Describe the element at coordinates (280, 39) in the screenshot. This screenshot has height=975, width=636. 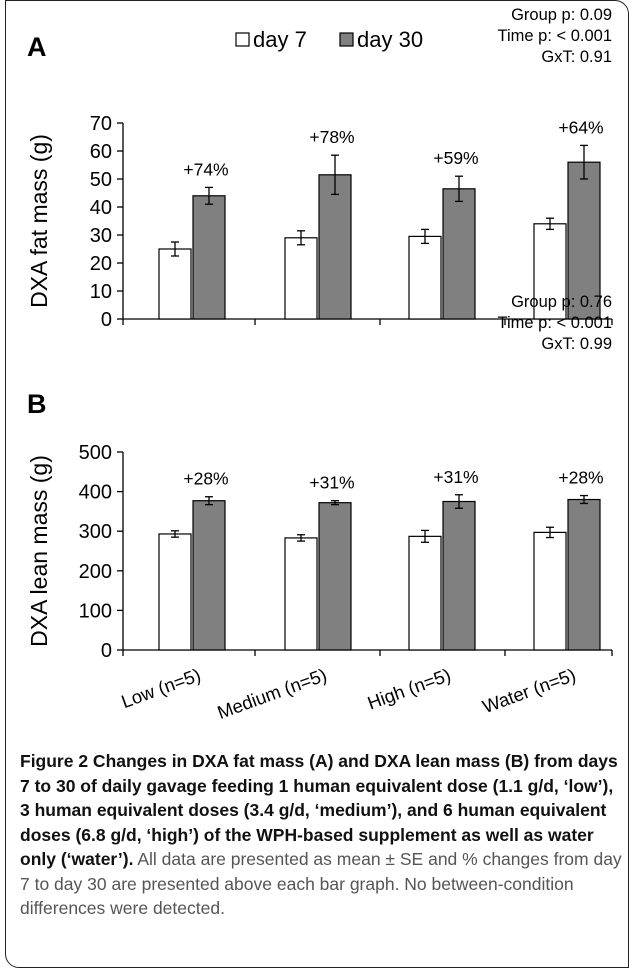
I see `legend-label: day 7` at that location.